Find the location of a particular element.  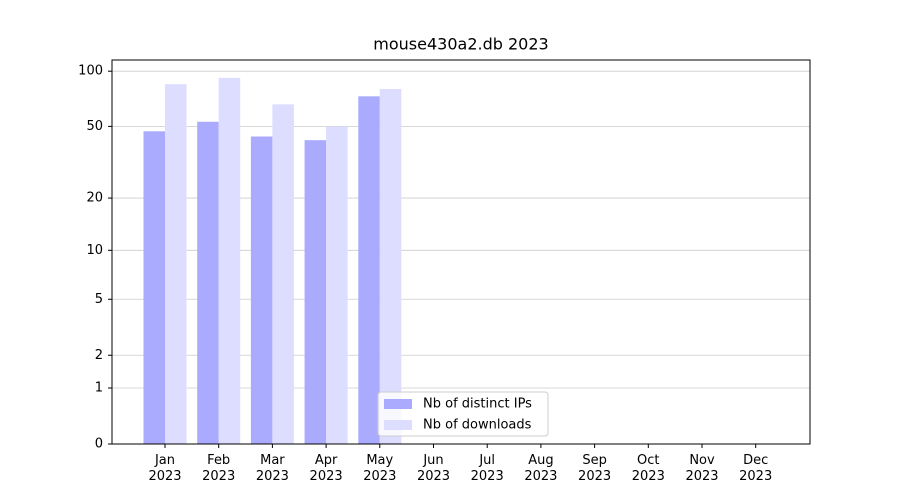

x-tick-label: Mar 2023 is located at coordinates (272, 468).